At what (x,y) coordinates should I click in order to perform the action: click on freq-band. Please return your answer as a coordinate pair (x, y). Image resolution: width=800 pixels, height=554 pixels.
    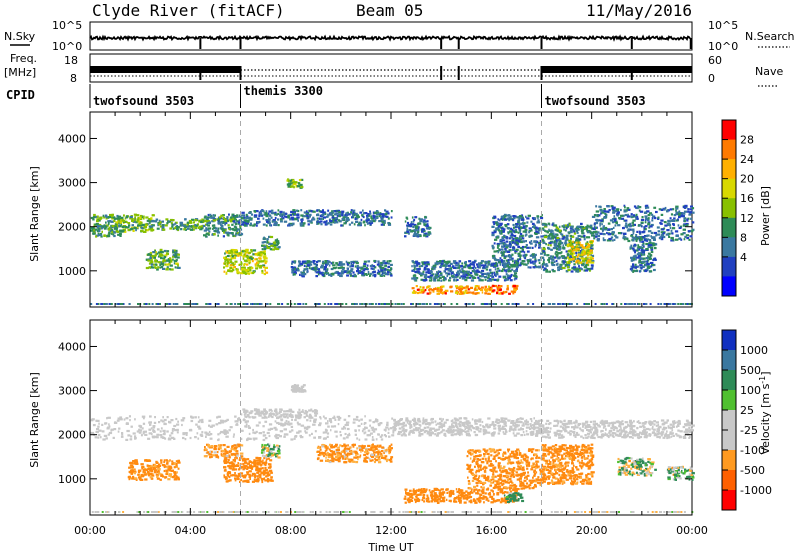
    Looking at the image, I should click on (616, 69).